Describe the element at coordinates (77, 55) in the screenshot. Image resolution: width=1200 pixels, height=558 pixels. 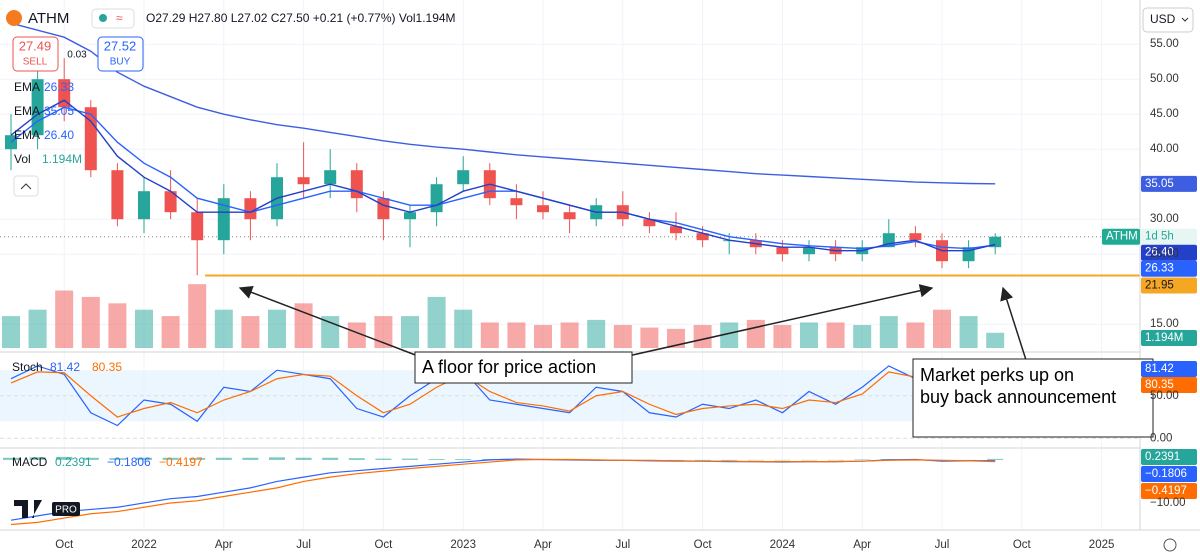
I see `spread: 0.03` at that location.